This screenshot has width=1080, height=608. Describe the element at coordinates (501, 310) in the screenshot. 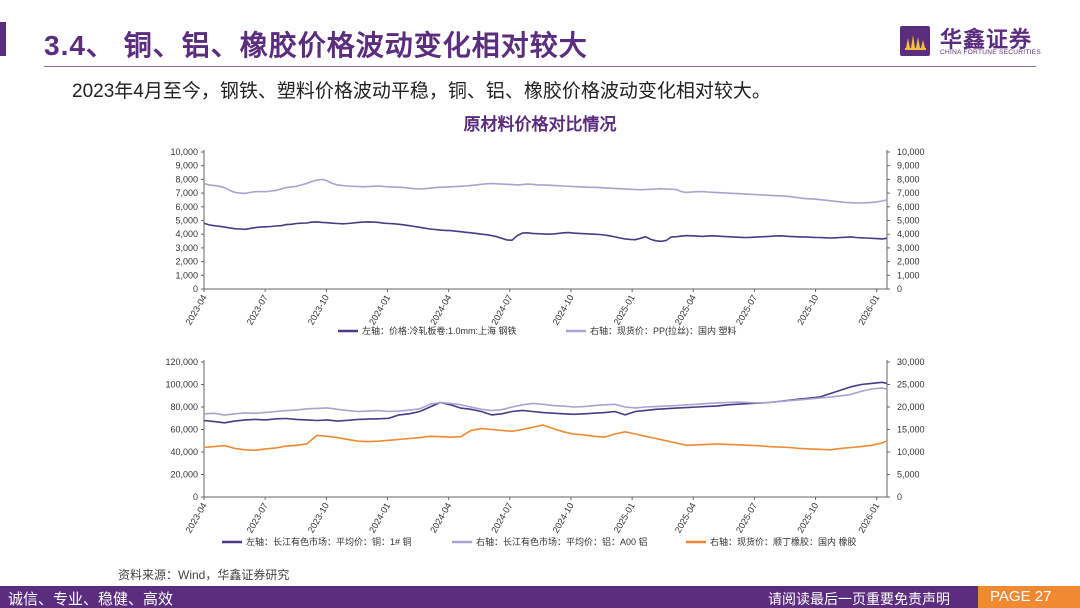

I see `chart1-x-tick-label: 2024-07` at that location.